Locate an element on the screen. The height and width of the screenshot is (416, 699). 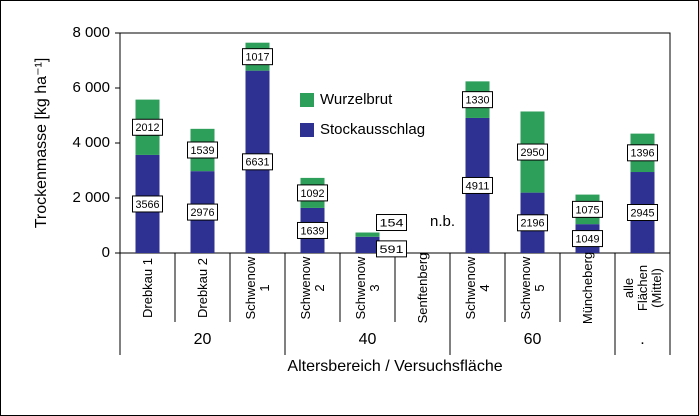
value-label: 154 is located at coordinates (392, 223).